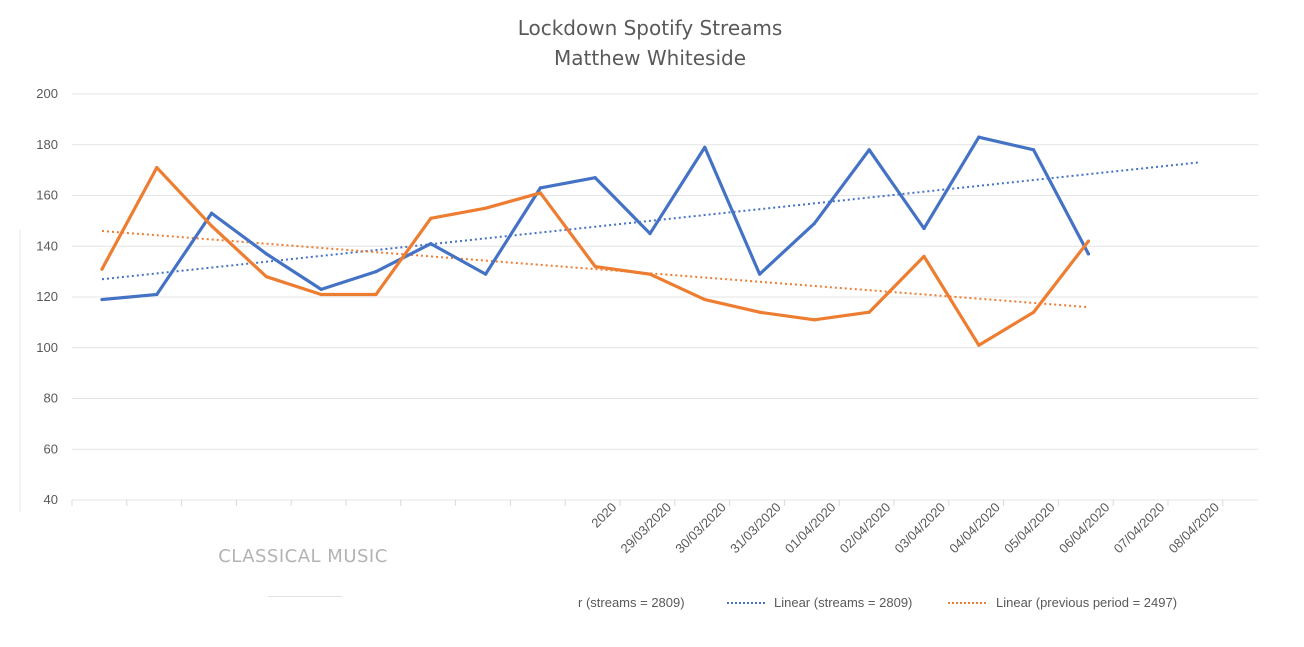 This screenshot has width=1304, height=647. What do you see at coordinates (650, 28) in the screenshot?
I see `chart-title: Lockdown Spotify Streams` at bounding box center [650, 28].